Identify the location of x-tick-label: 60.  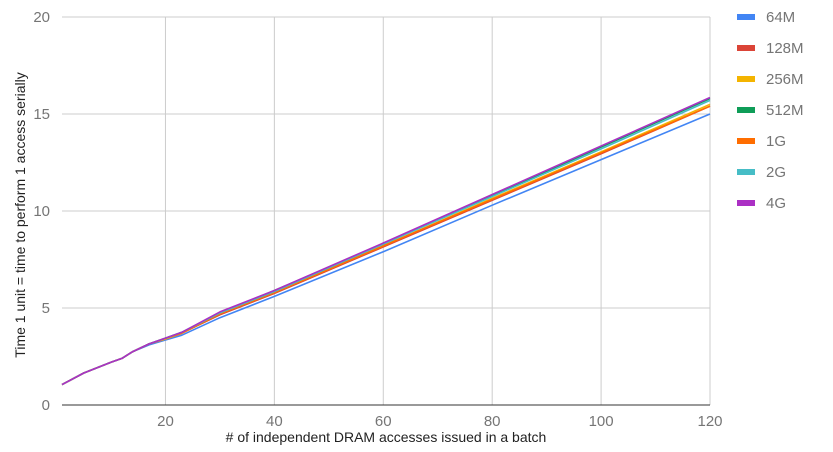
(383, 421).